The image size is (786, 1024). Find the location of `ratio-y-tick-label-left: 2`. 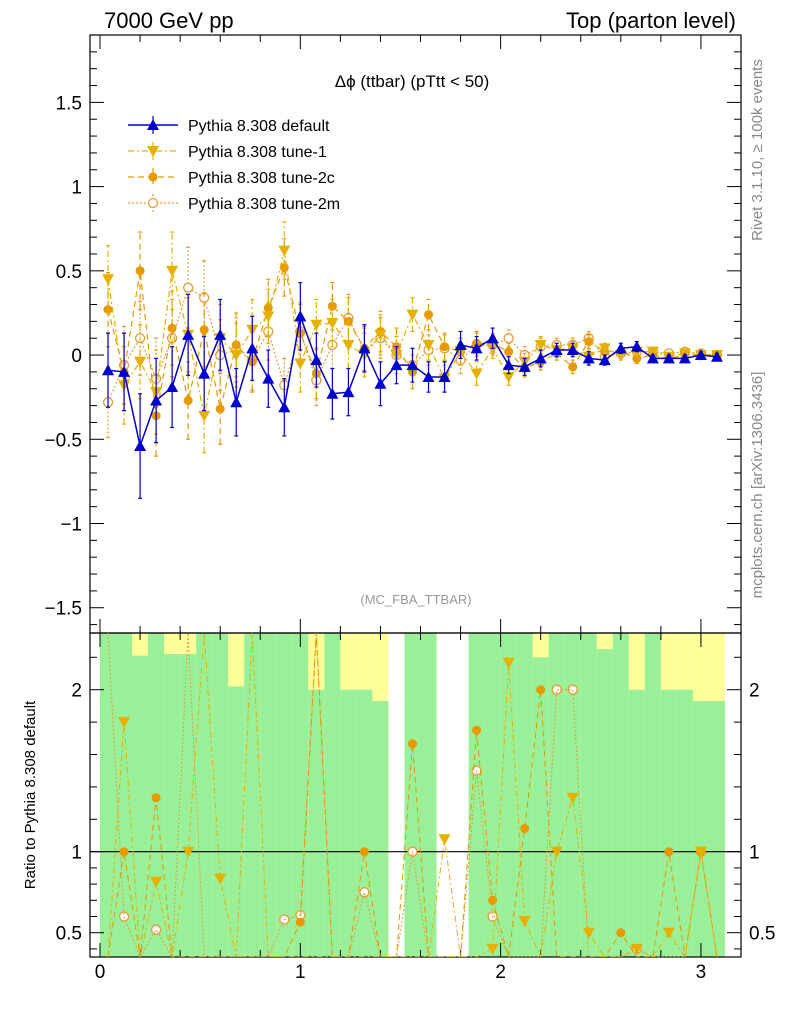

ratio-y-tick-label-left: 2 is located at coordinates (76, 691).